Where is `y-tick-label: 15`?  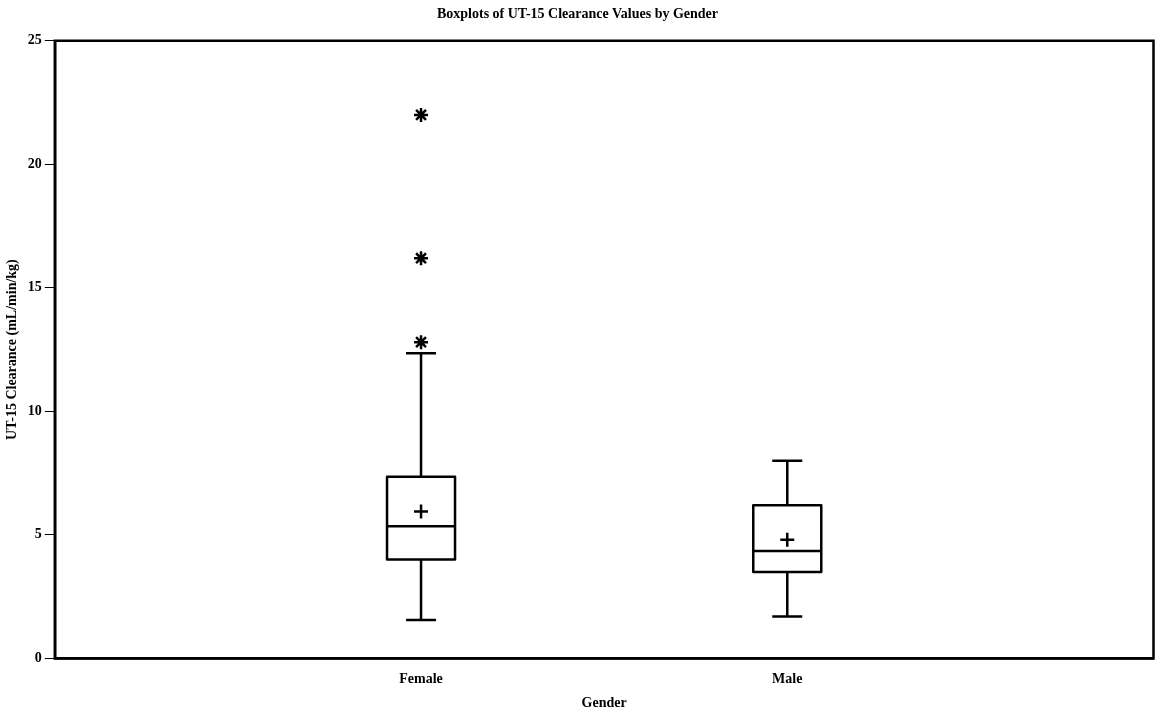 y-tick-label: 15 is located at coordinates (34, 287).